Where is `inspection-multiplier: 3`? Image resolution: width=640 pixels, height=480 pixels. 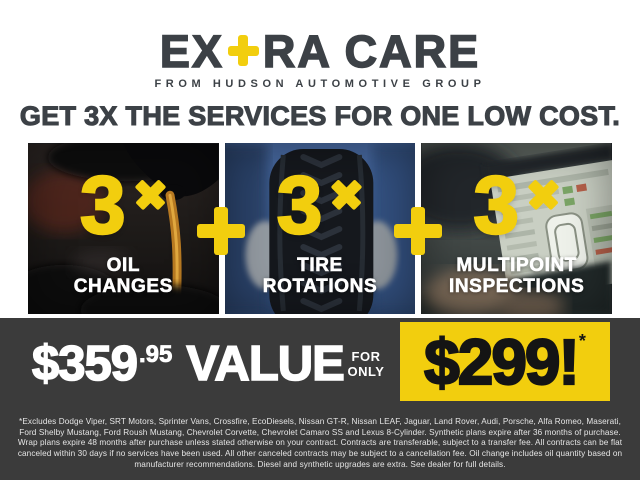 inspection-multiplier: 3 is located at coordinates (516, 205).